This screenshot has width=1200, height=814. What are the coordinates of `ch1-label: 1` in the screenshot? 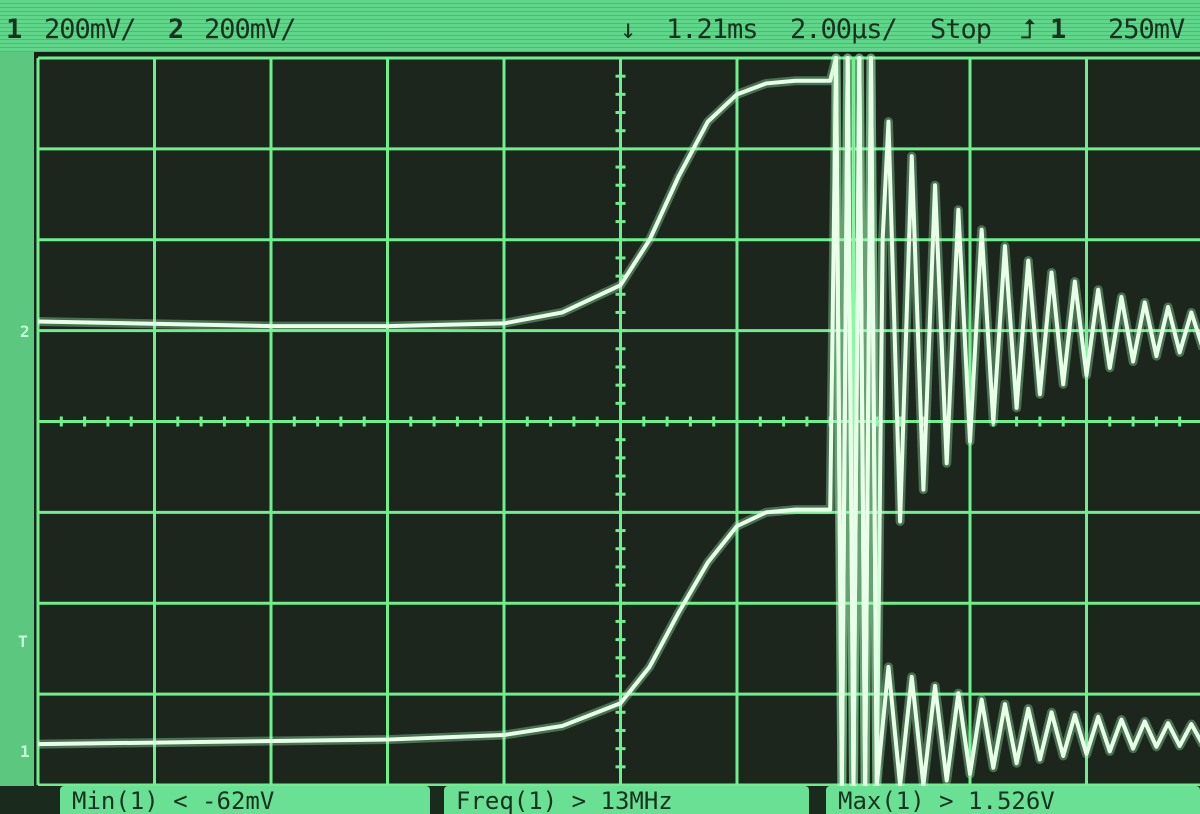 It's located at (14, 29).